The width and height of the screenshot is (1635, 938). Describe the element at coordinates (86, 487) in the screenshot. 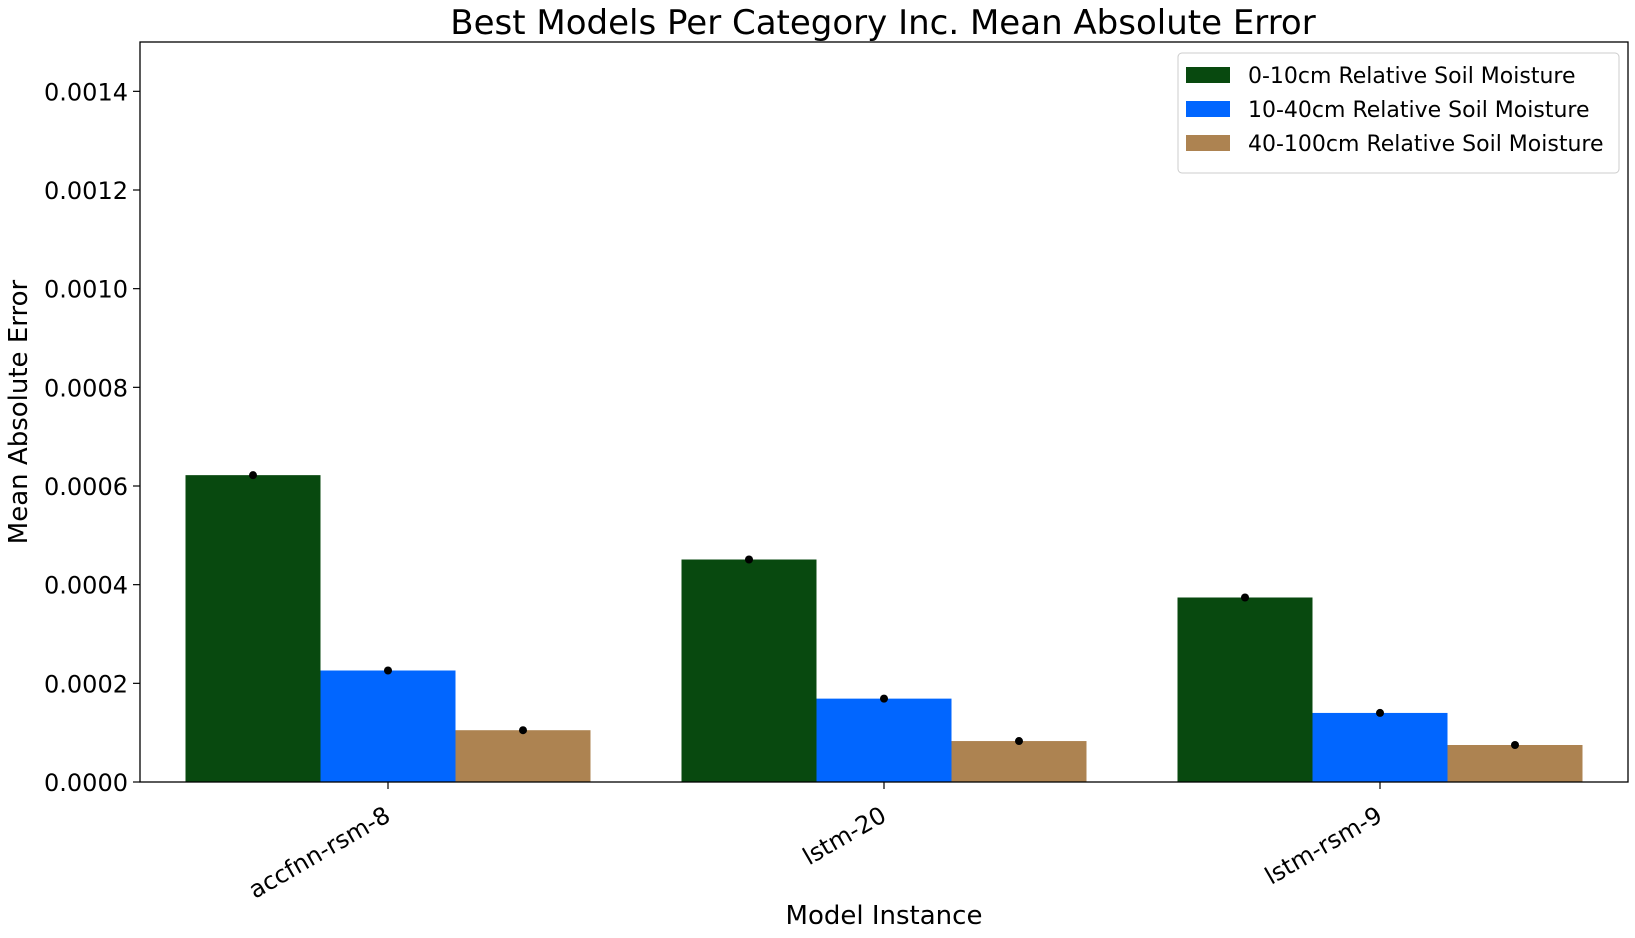

I see `y-tick-label: 0.0006` at that location.